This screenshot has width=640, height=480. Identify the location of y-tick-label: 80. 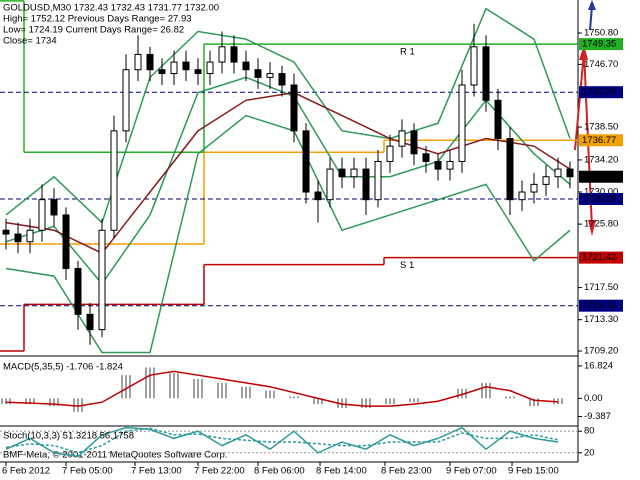
(589, 431).